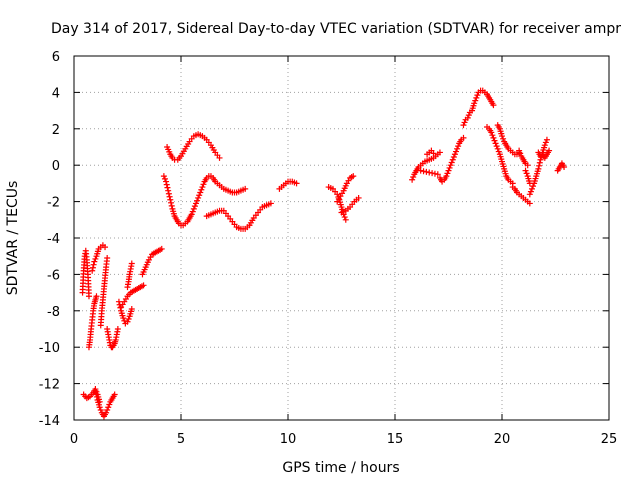 This screenshot has width=640, height=480. Describe the element at coordinates (508, 140) in the screenshot. I see `series-seg25` at that location.